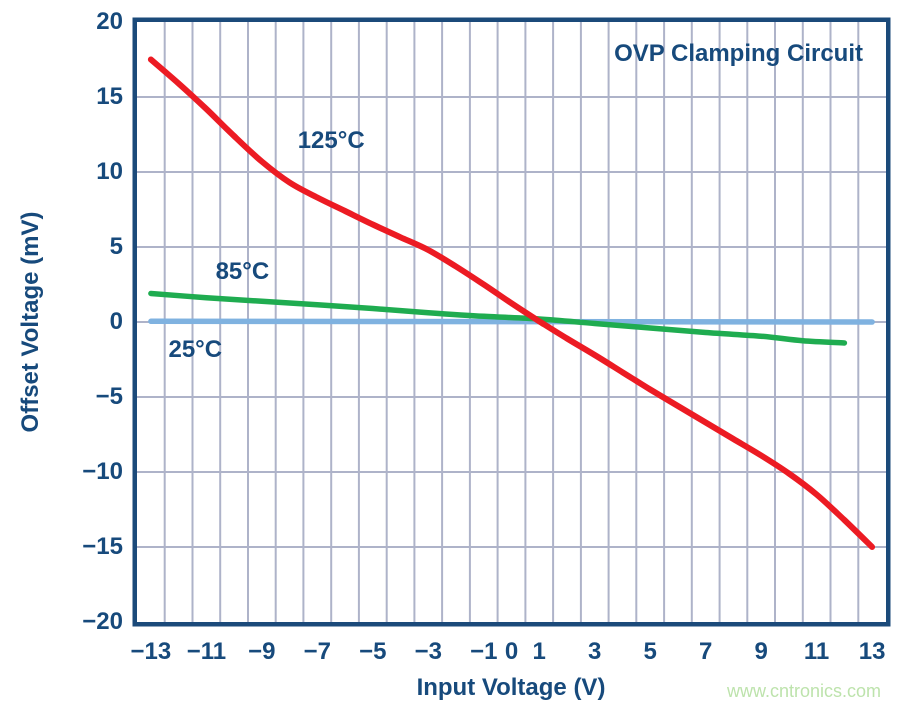  I want to click on x-tick-label: 5, so click(650, 651).